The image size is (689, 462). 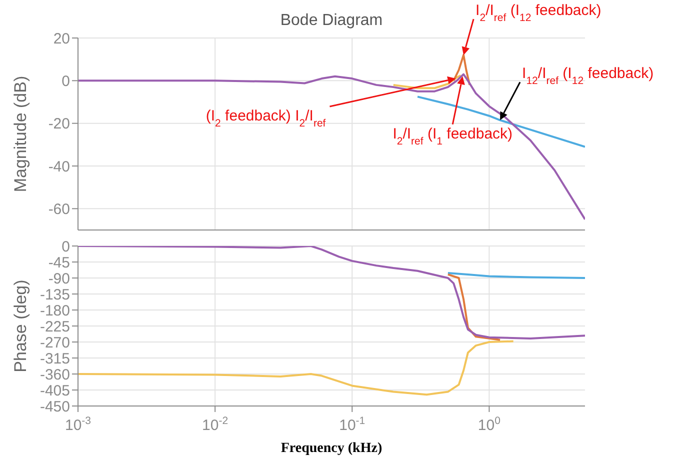 I want to click on y-tick-label: -40, so click(x=59, y=167).